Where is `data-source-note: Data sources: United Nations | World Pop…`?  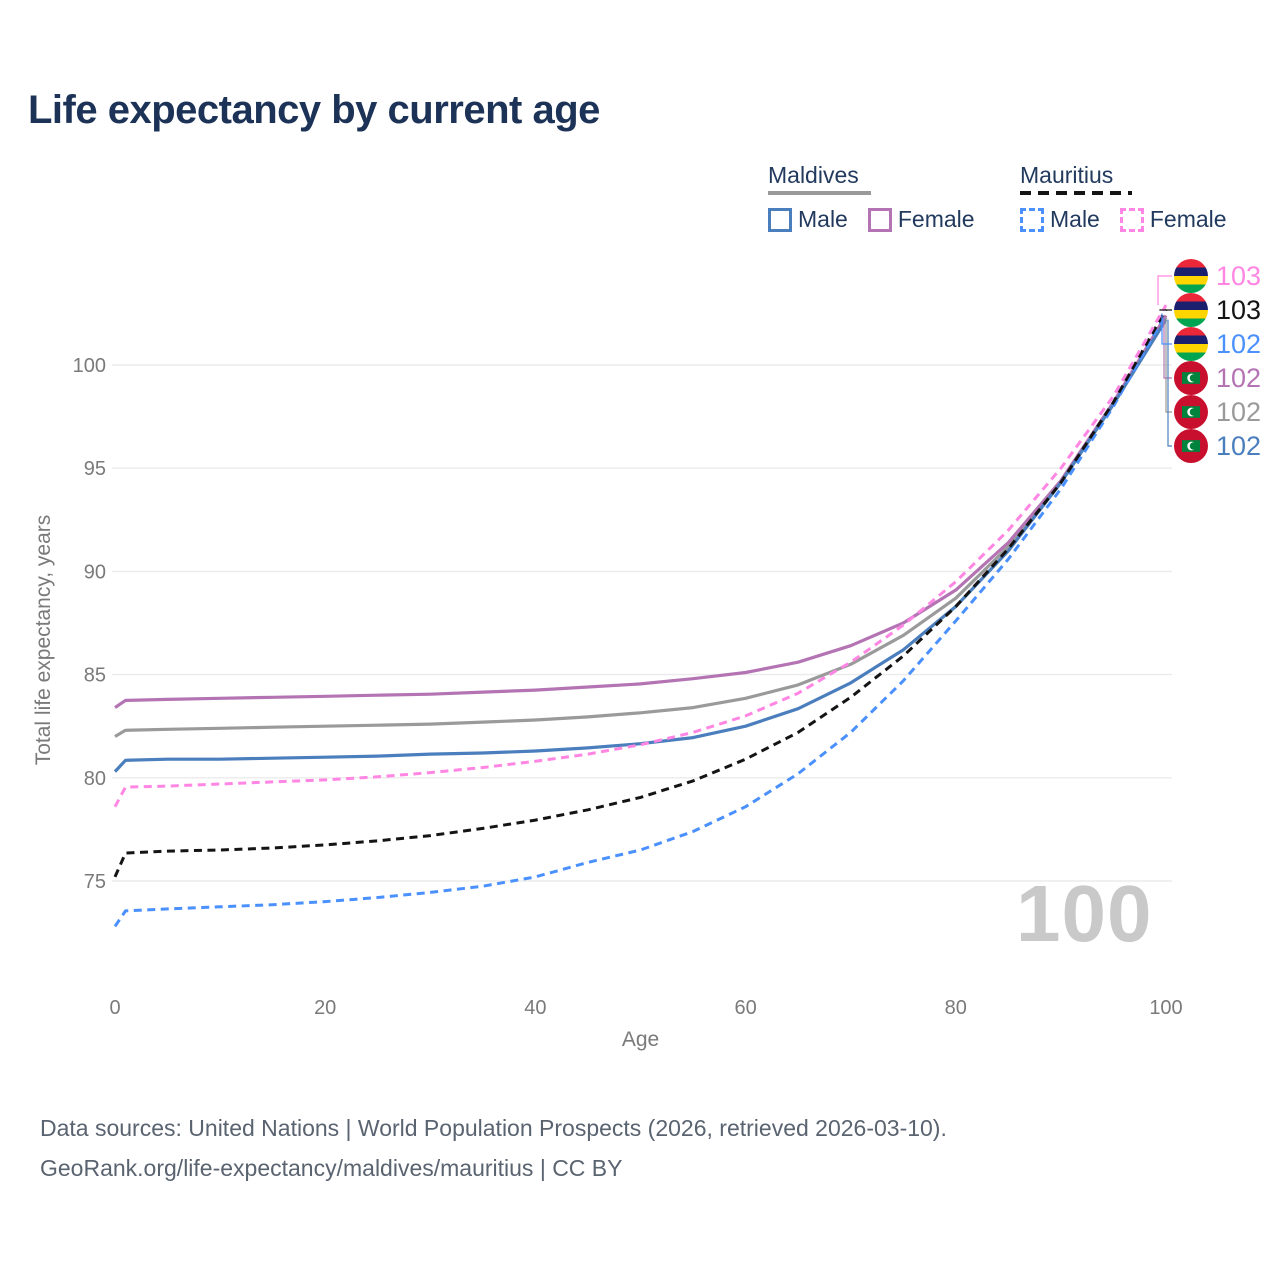 data-source-note: Data sources: United Nations | World Pop… is located at coordinates (493, 1148).